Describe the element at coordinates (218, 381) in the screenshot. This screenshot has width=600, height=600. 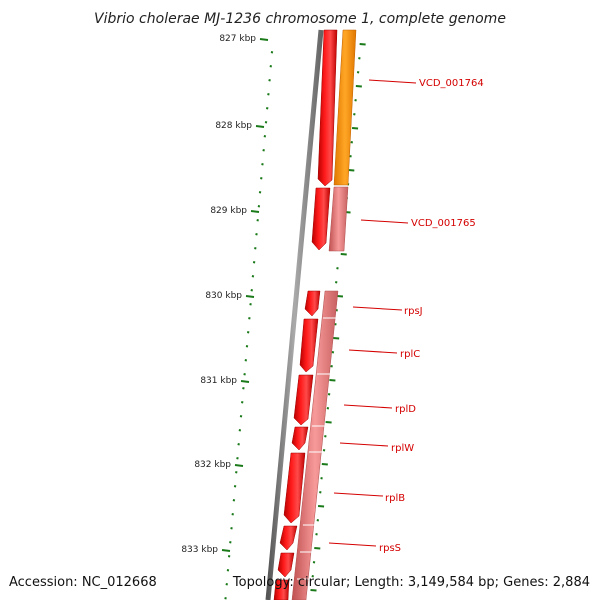
I see `tick-label: 831 kbp` at that location.